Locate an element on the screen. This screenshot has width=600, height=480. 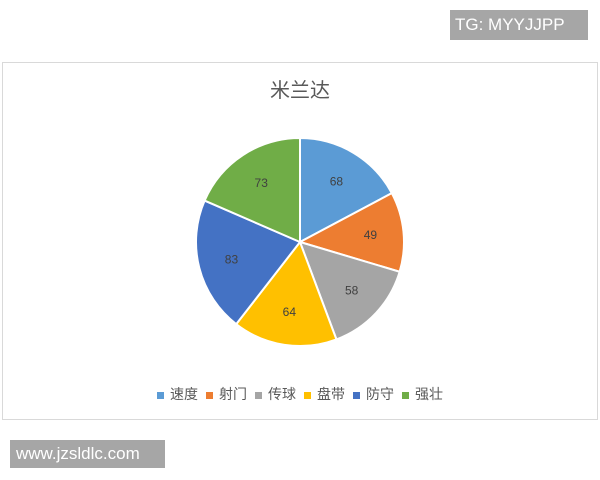
legend-item: 传球 is located at coordinates (275, 394).